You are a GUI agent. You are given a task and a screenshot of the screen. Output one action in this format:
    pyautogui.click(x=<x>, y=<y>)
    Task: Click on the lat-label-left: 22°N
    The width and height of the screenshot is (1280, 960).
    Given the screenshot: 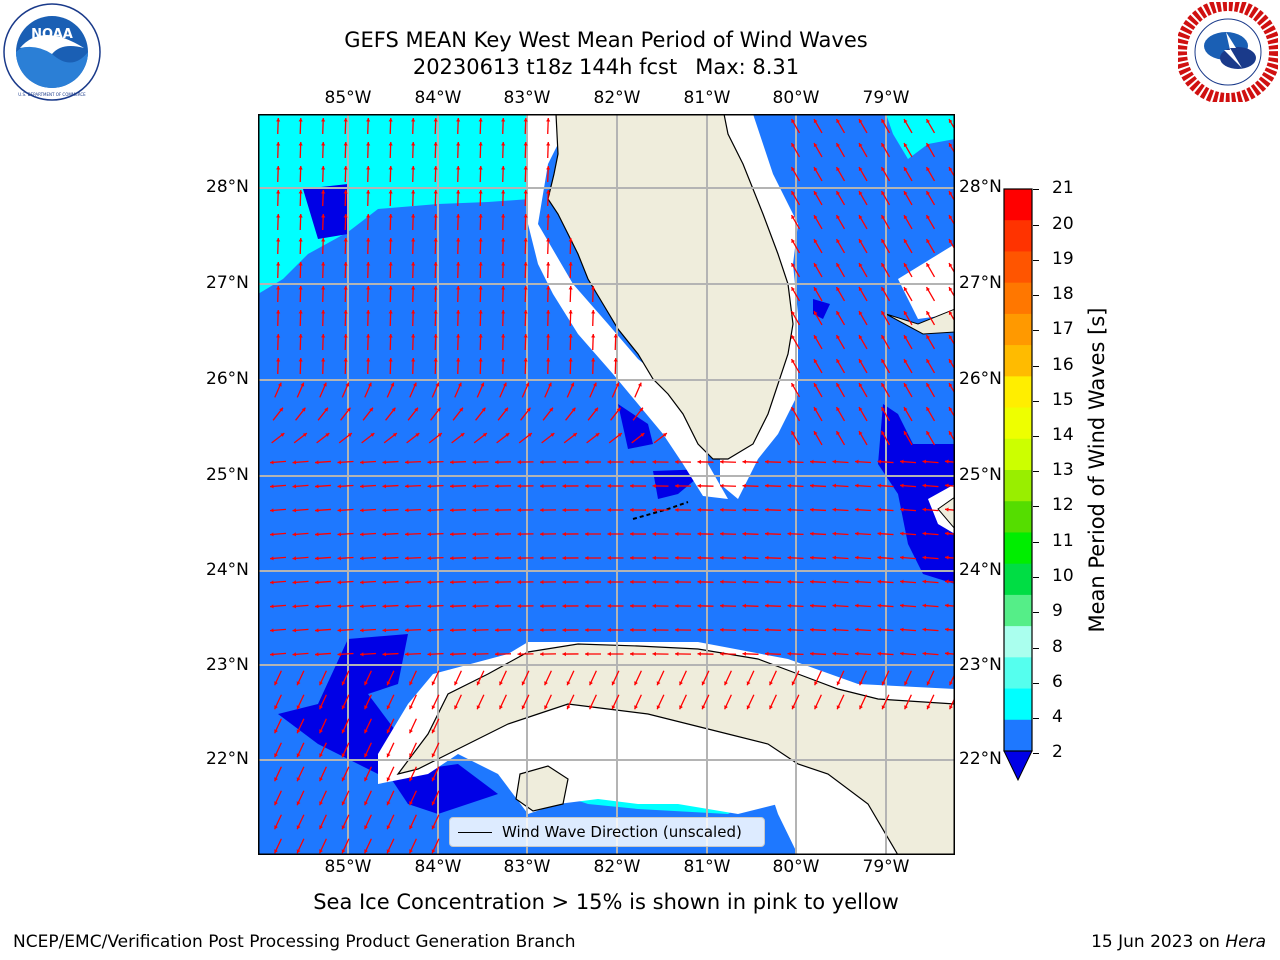 What is the action you would take?
    pyautogui.click(x=227, y=759)
    